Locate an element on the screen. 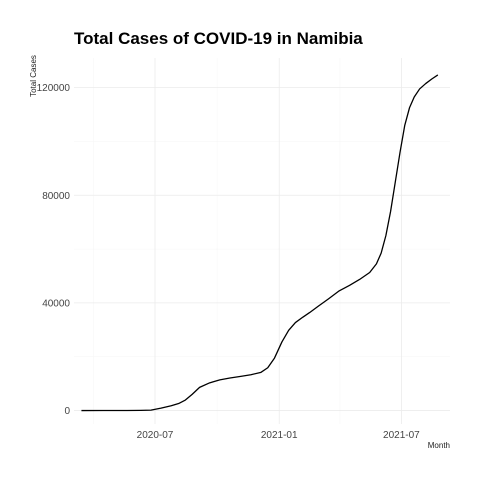 The width and height of the screenshot is (480, 480). x-axis-title: Month is located at coordinates (439, 445).